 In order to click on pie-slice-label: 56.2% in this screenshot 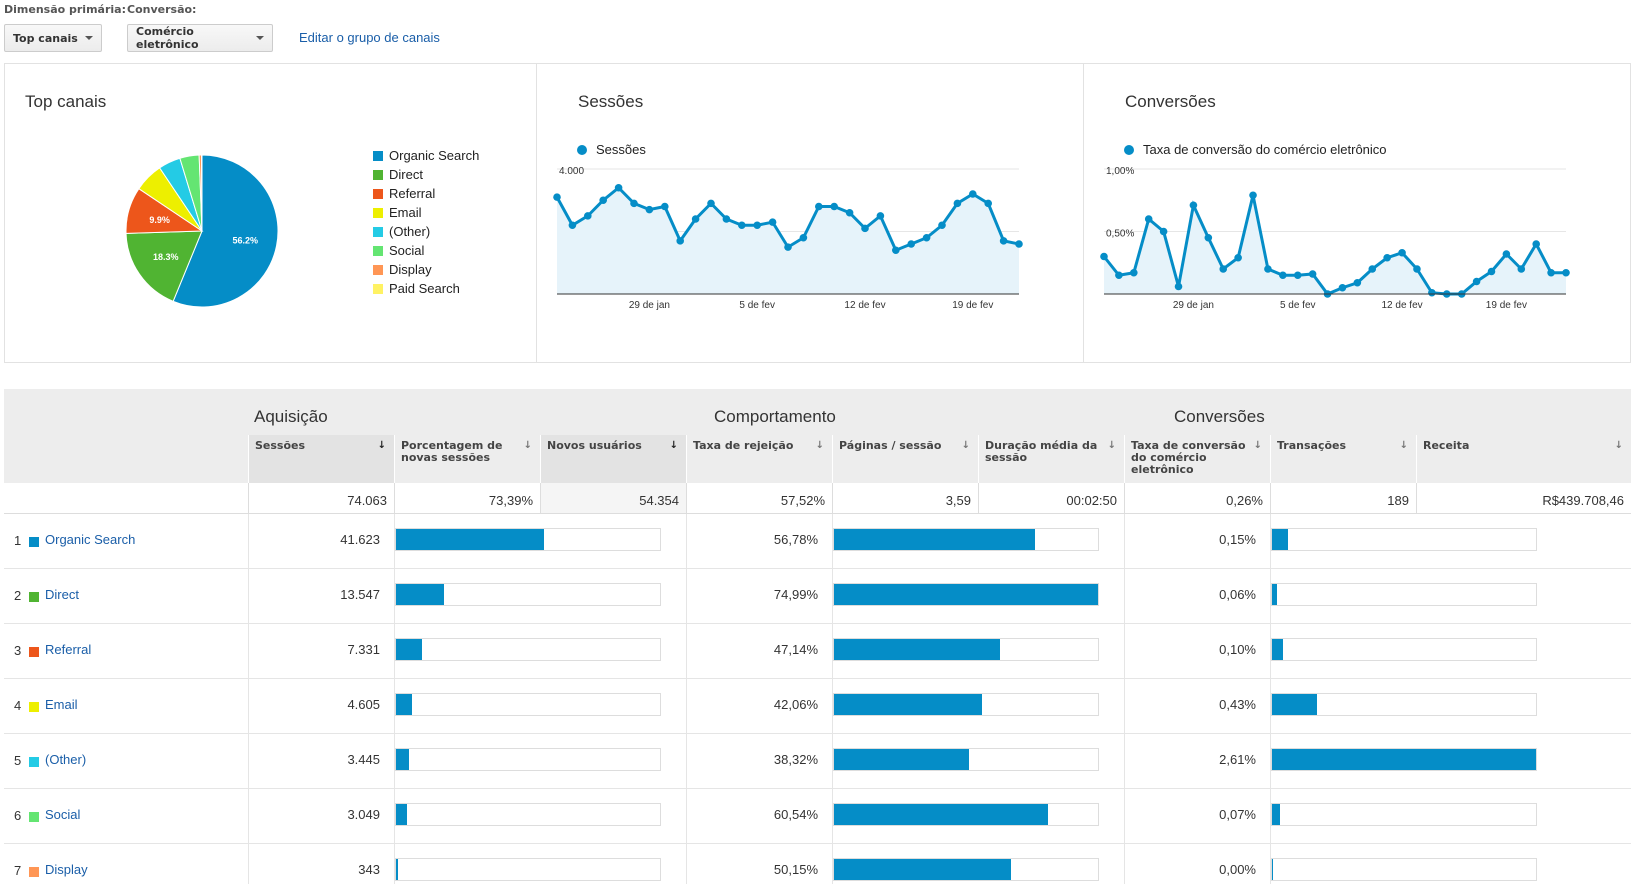, I will do `click(245, 241)`.